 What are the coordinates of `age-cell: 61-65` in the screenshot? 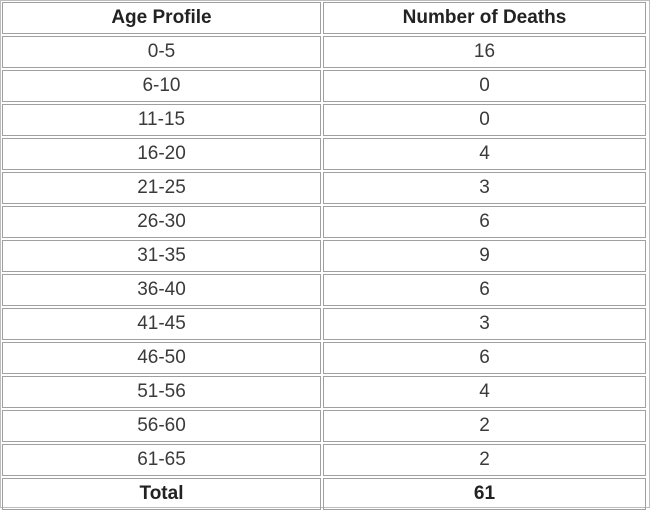 It's located at (161, 460).